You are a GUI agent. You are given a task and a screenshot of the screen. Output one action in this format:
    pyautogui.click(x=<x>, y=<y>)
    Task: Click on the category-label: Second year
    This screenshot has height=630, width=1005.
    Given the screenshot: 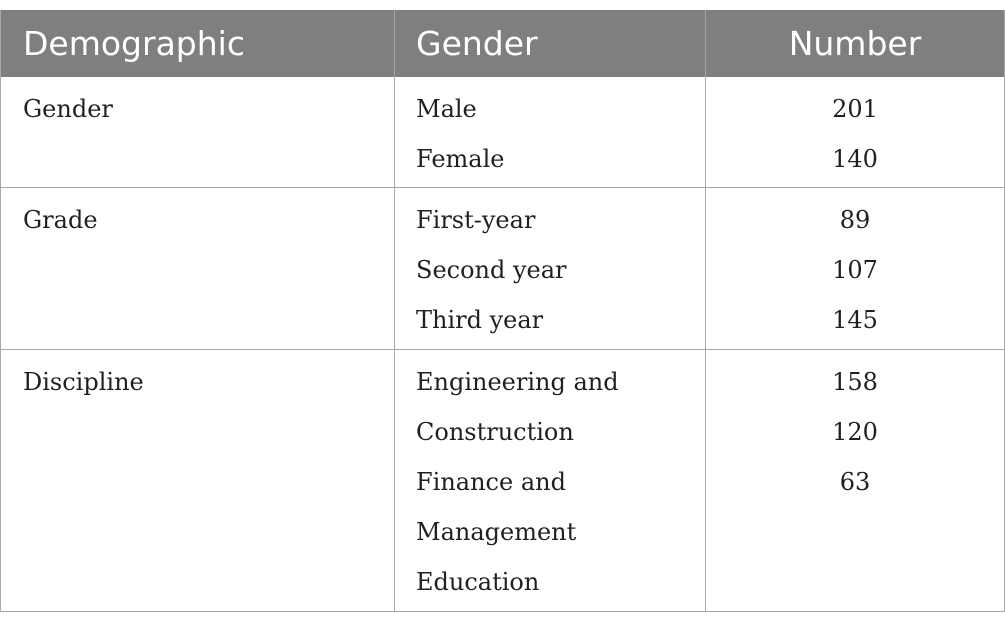 What is the action you would take?
    pyautogui.click(x=491, y=270)
    